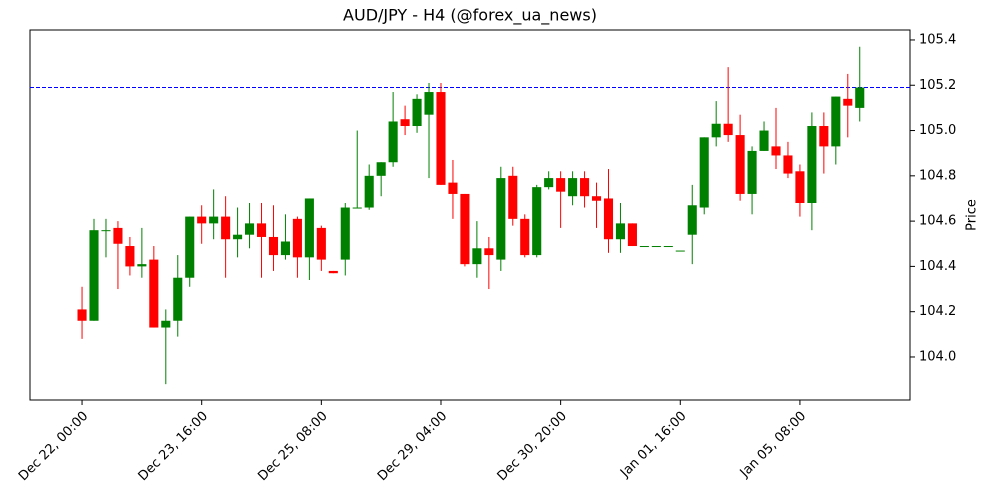 The image size is (1000, 500). What do you see at coordinates (937, 221) in the screenshot?
I see `y-tick-label: 104.6` at bounding box center [937, 221].